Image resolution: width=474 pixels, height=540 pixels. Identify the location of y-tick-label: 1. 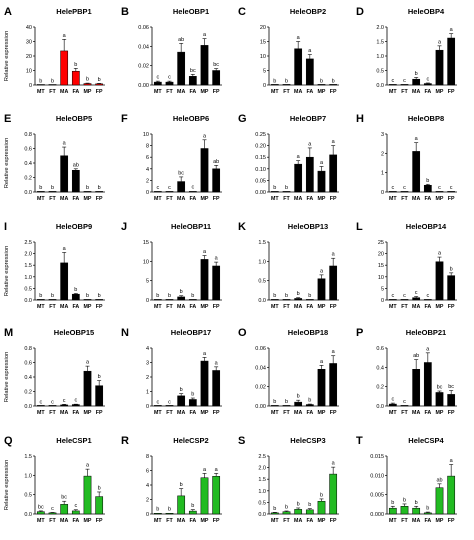
(147, 393).